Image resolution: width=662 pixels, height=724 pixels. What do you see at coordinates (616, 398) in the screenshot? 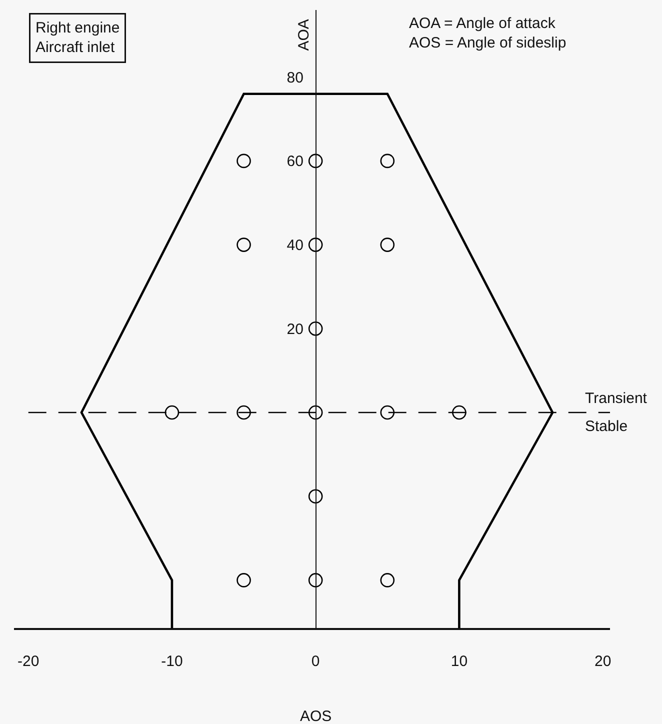
I see `annotation: Transient` at bounding box center [616, 398].